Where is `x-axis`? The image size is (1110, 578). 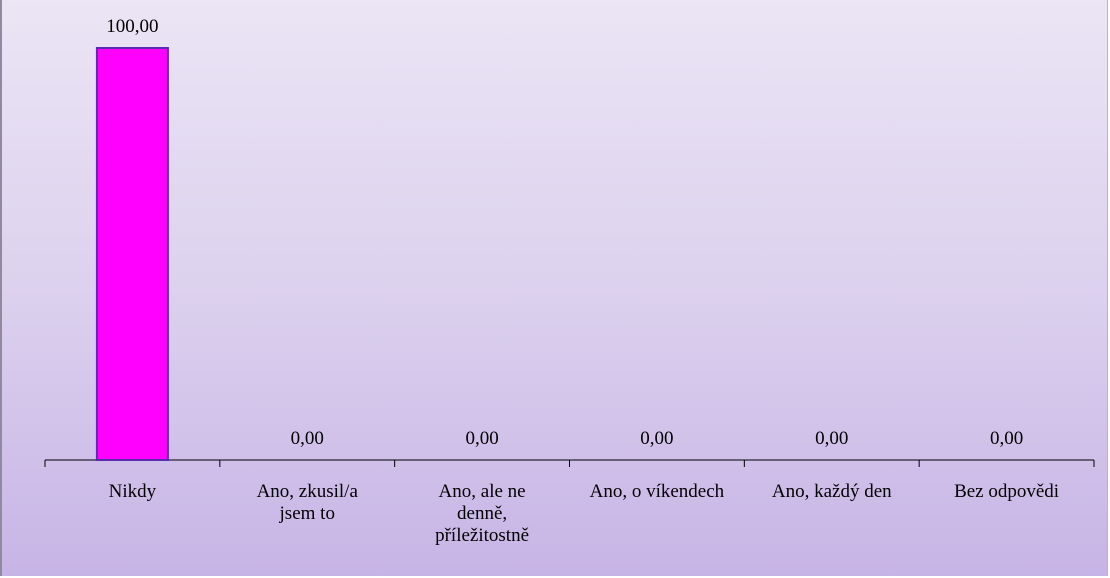
x-axis is located at coordinates (569, 463).